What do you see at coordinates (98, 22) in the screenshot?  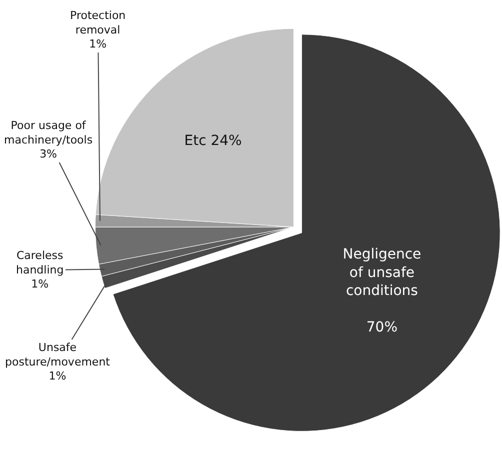 I see `slice-label: Protection removal` at bounding box center [98, 22].